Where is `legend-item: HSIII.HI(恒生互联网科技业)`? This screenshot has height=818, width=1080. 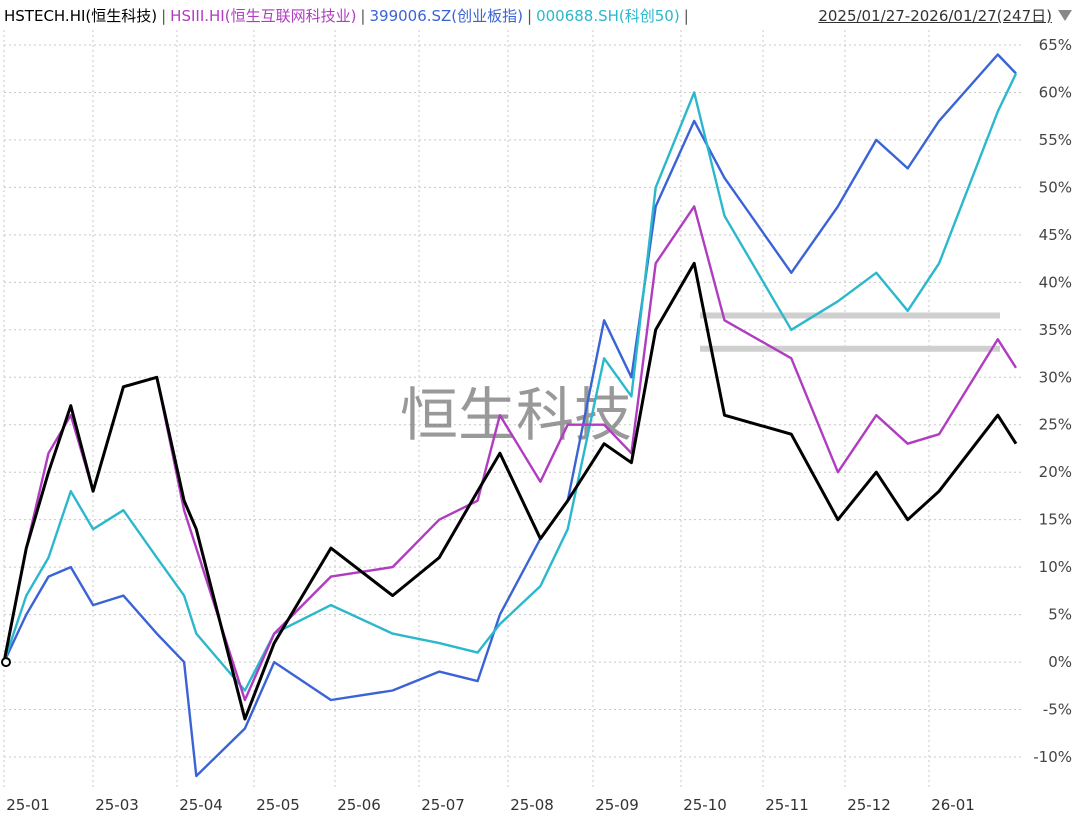
legend-item: HSIII.HI(恒生互联网科技业) is located at coordinates (263, 16).